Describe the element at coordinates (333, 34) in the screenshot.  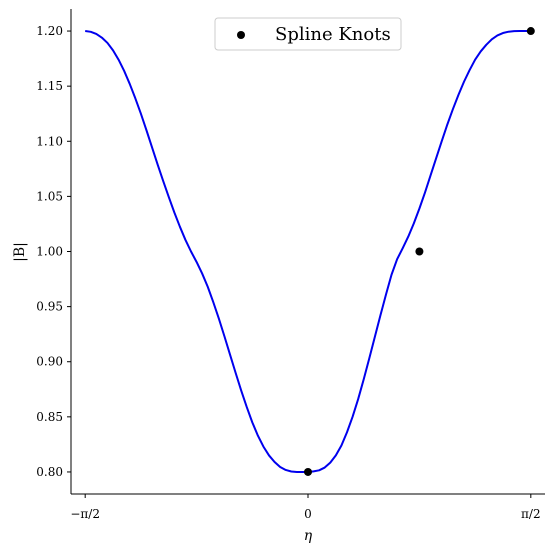
I see `legend-label: Spline Knots` at that location.